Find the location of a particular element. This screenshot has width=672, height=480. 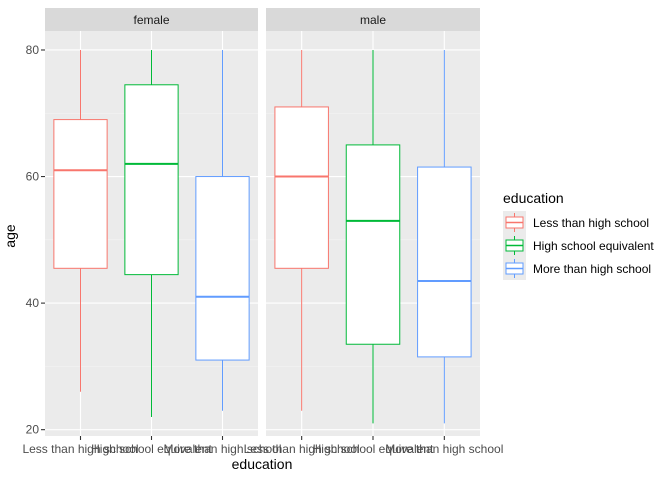

legend-item-3: More than high school is located at coordinates (577, 268).